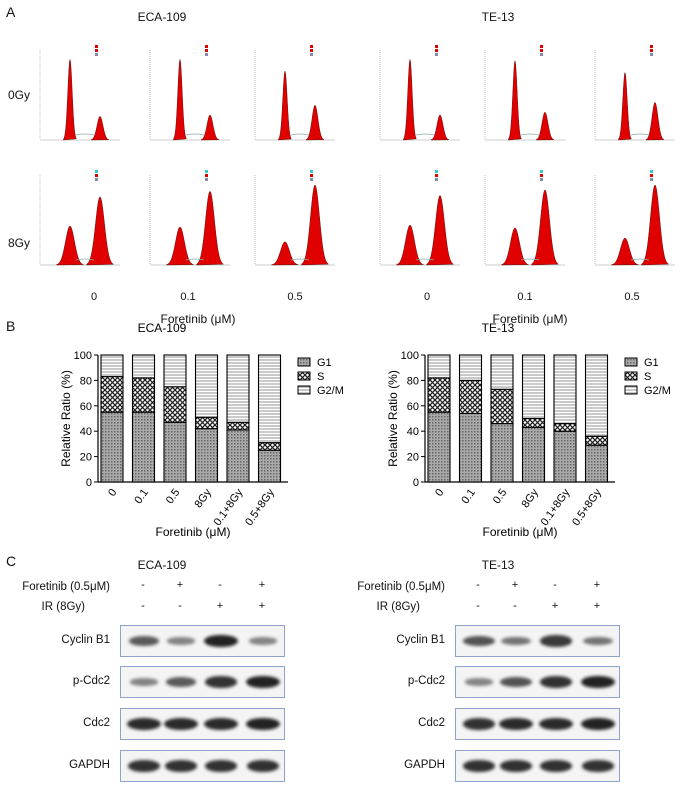 The height and width of the screenshot is (789, 682). I want to click on panel-label-c: C, so click(11, 561).